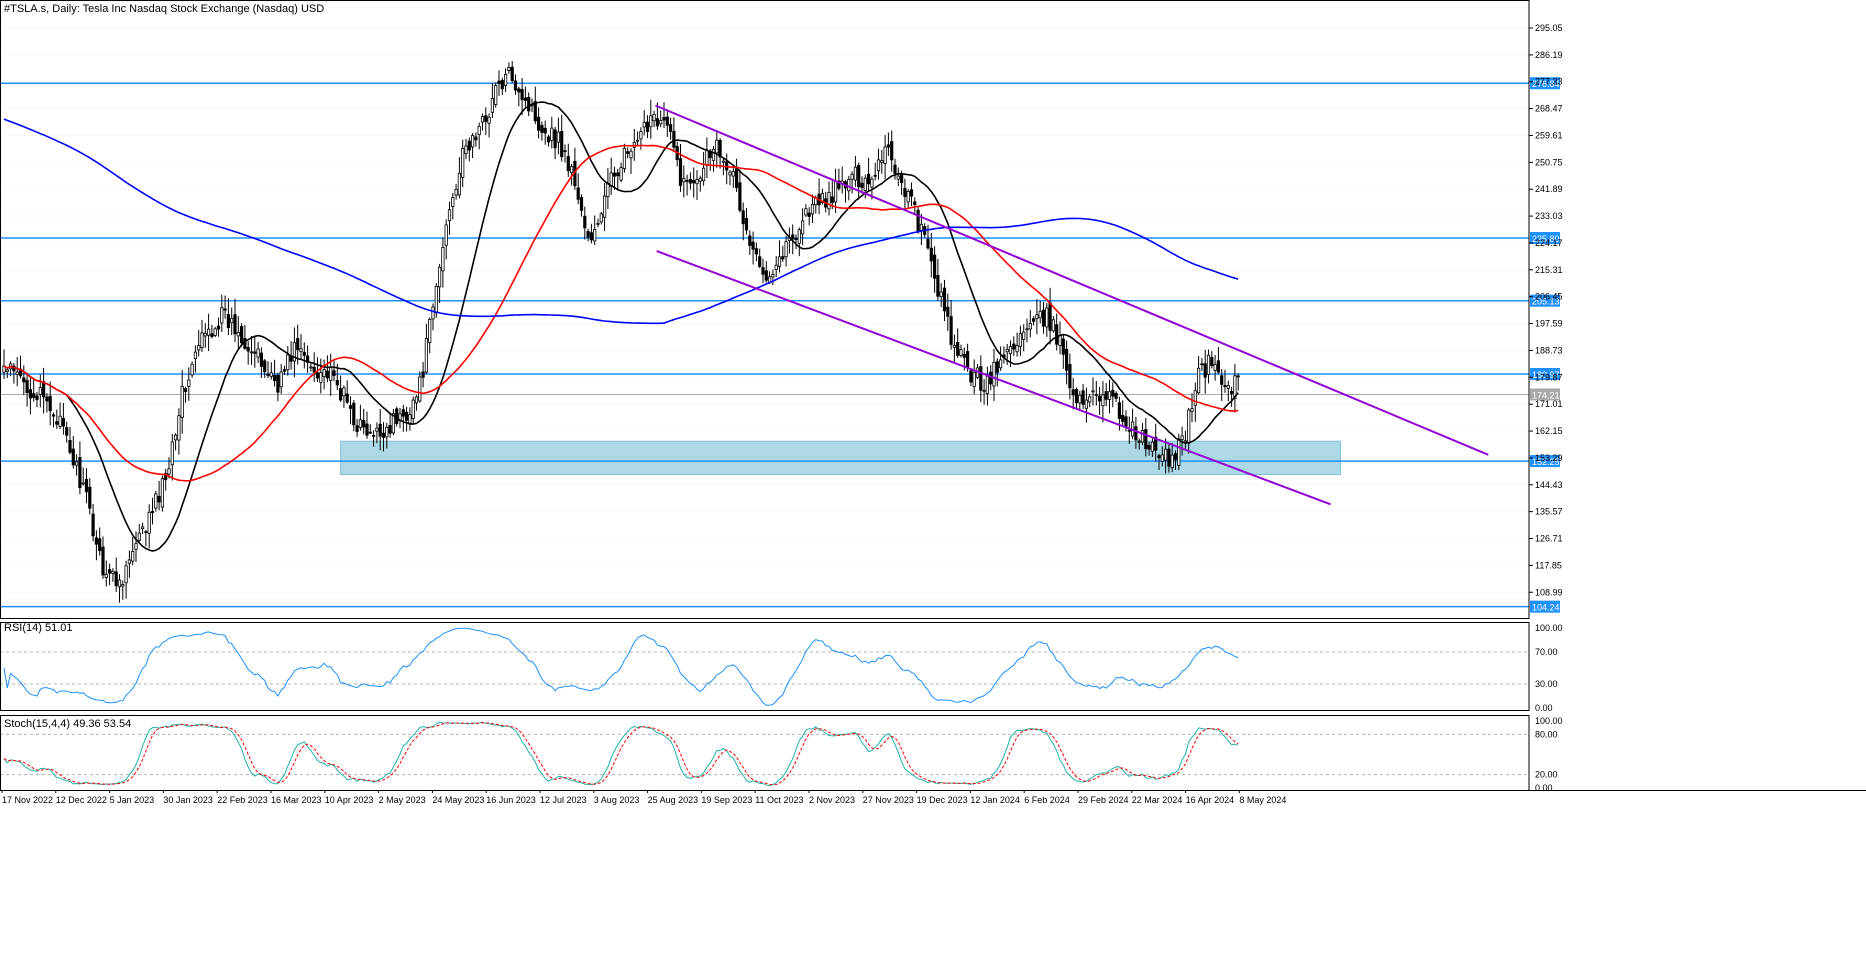  I want to click on rsi-tick-label: 100.00, so click(1549, 628).